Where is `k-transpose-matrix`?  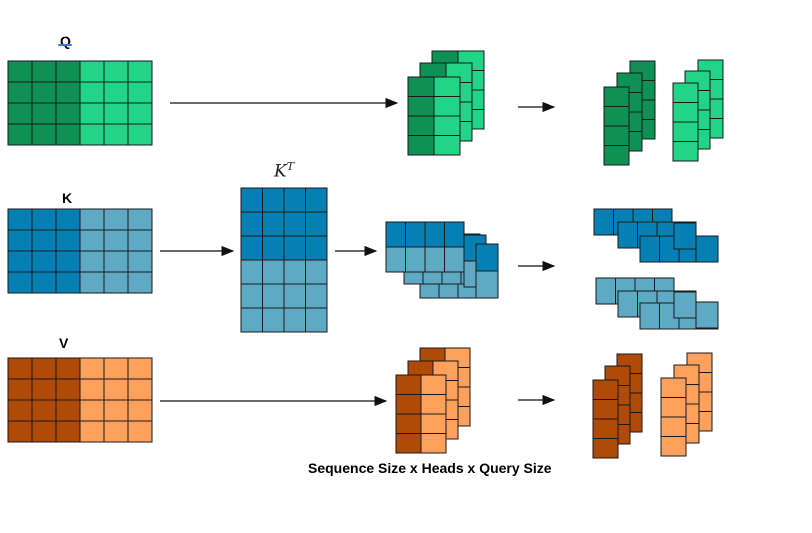 k-transpose-matrix is located at coordinates (284, 260).